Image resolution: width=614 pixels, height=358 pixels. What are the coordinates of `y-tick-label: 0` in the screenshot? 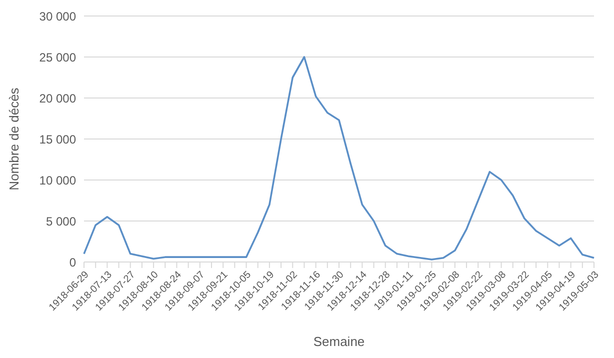 It's located at (72, 262).